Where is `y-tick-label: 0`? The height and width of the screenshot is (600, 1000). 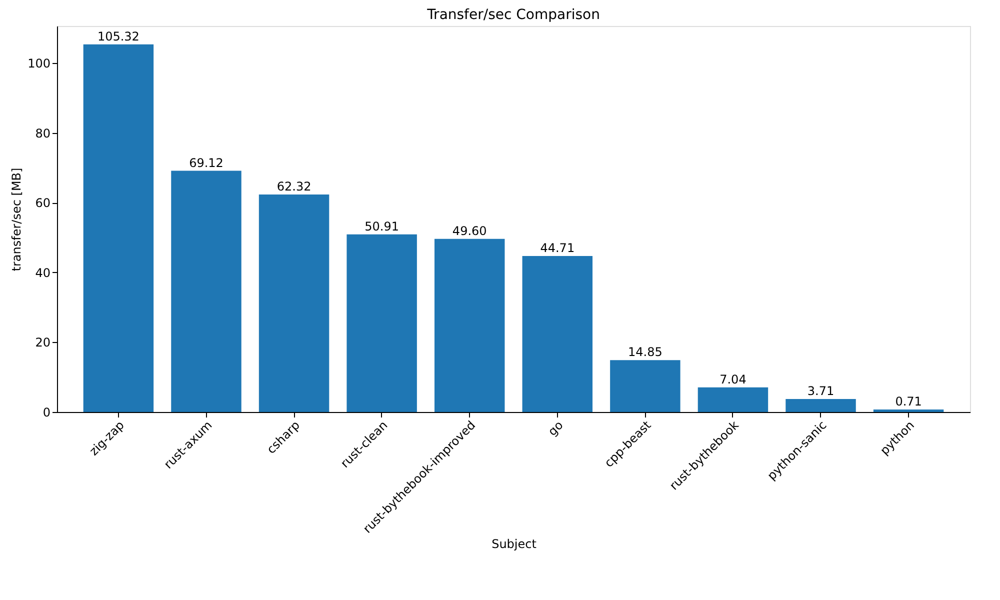 y-tick-label: 0 is located at coordinates (46, 413).